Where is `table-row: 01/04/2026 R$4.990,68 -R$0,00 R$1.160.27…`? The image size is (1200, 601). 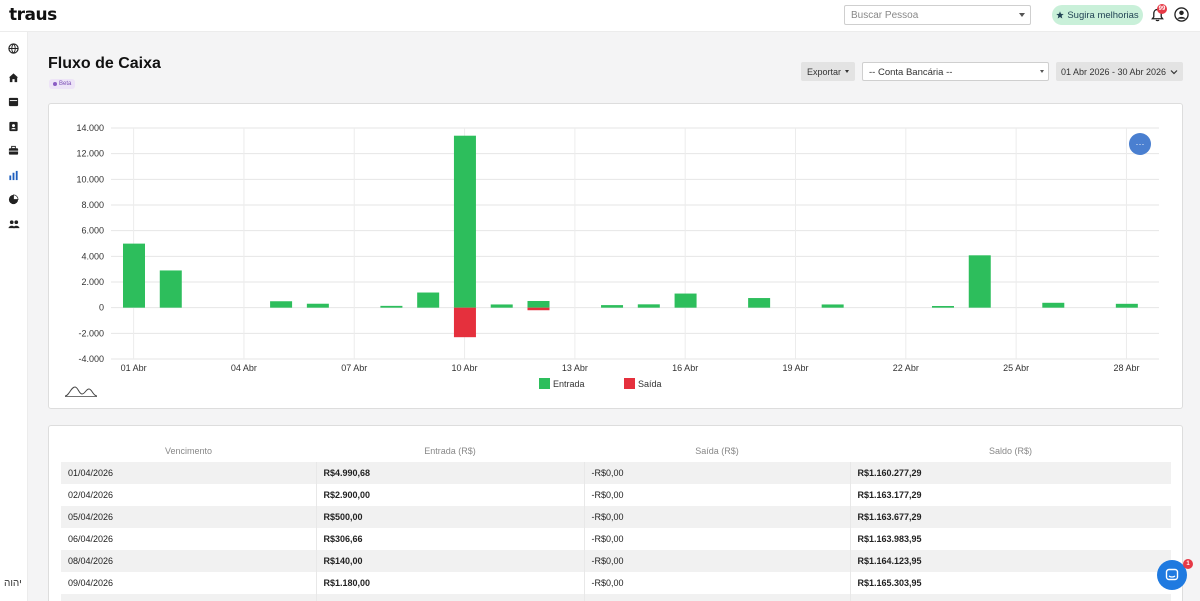 table-row: 01/04/2026 R$4.990,68 -R$0,00 R$1.160.27… is located at coordinates (616, 473).